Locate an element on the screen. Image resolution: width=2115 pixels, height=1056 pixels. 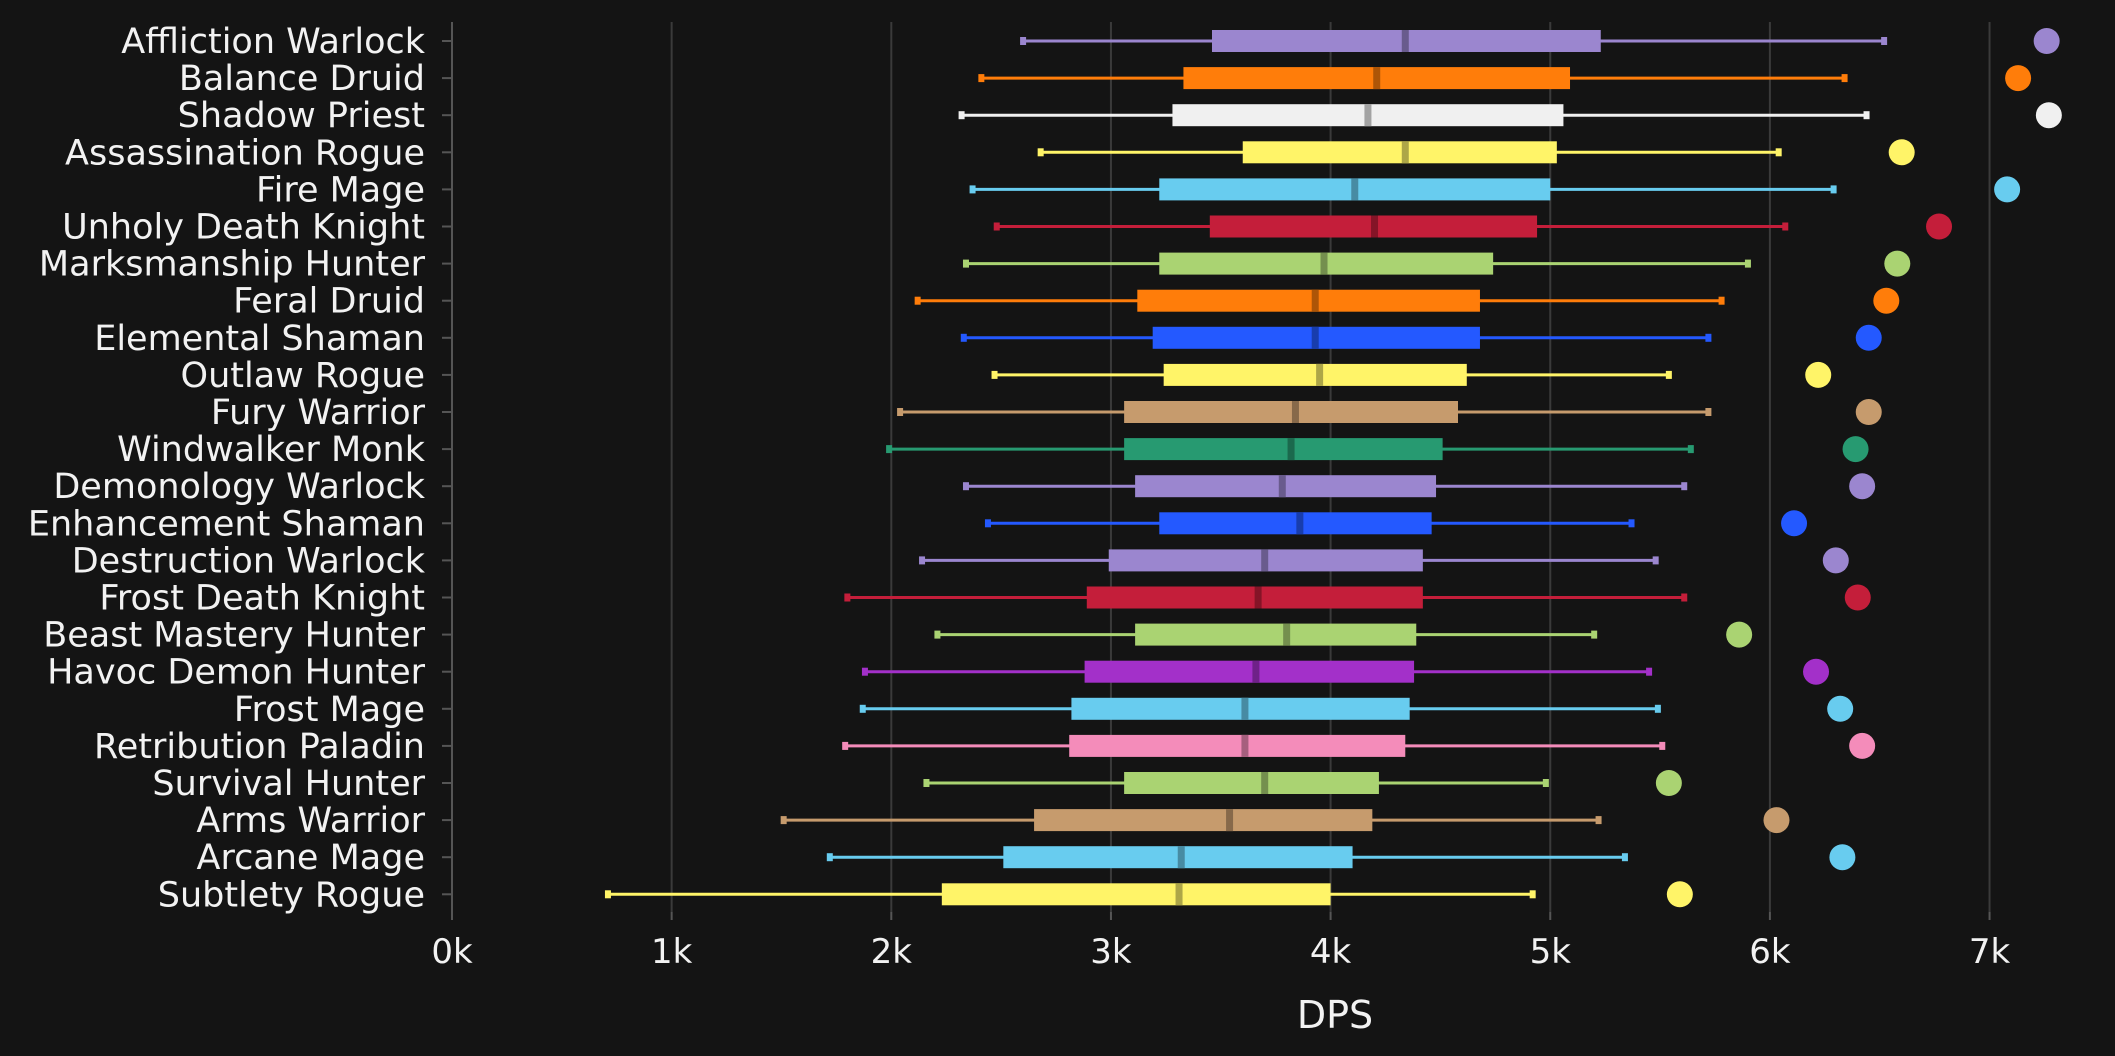
x-tick-label: 3k is located at coordinates (1111, 952).